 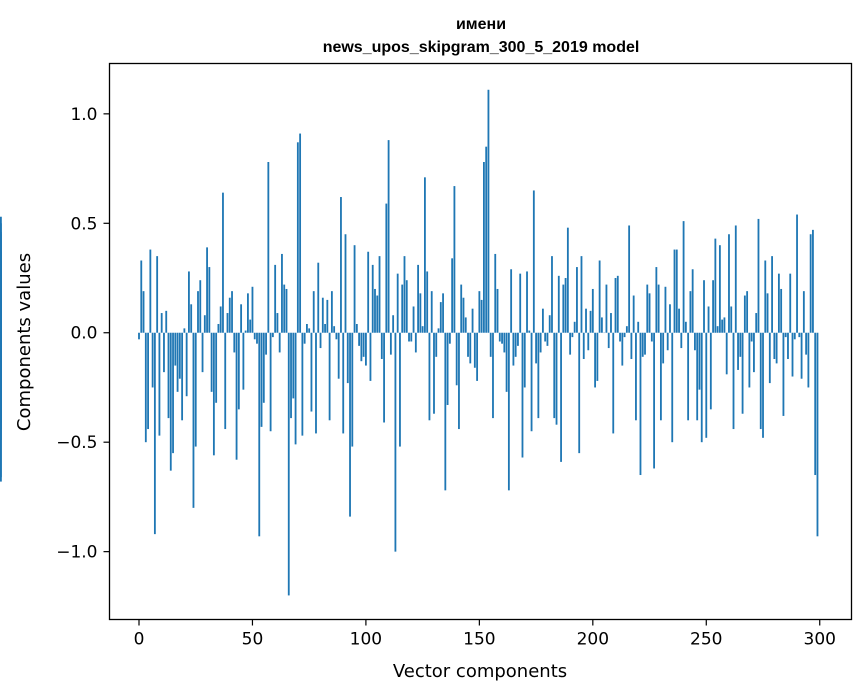 I want to click on bar-undefined, so click(x=1, y=347).